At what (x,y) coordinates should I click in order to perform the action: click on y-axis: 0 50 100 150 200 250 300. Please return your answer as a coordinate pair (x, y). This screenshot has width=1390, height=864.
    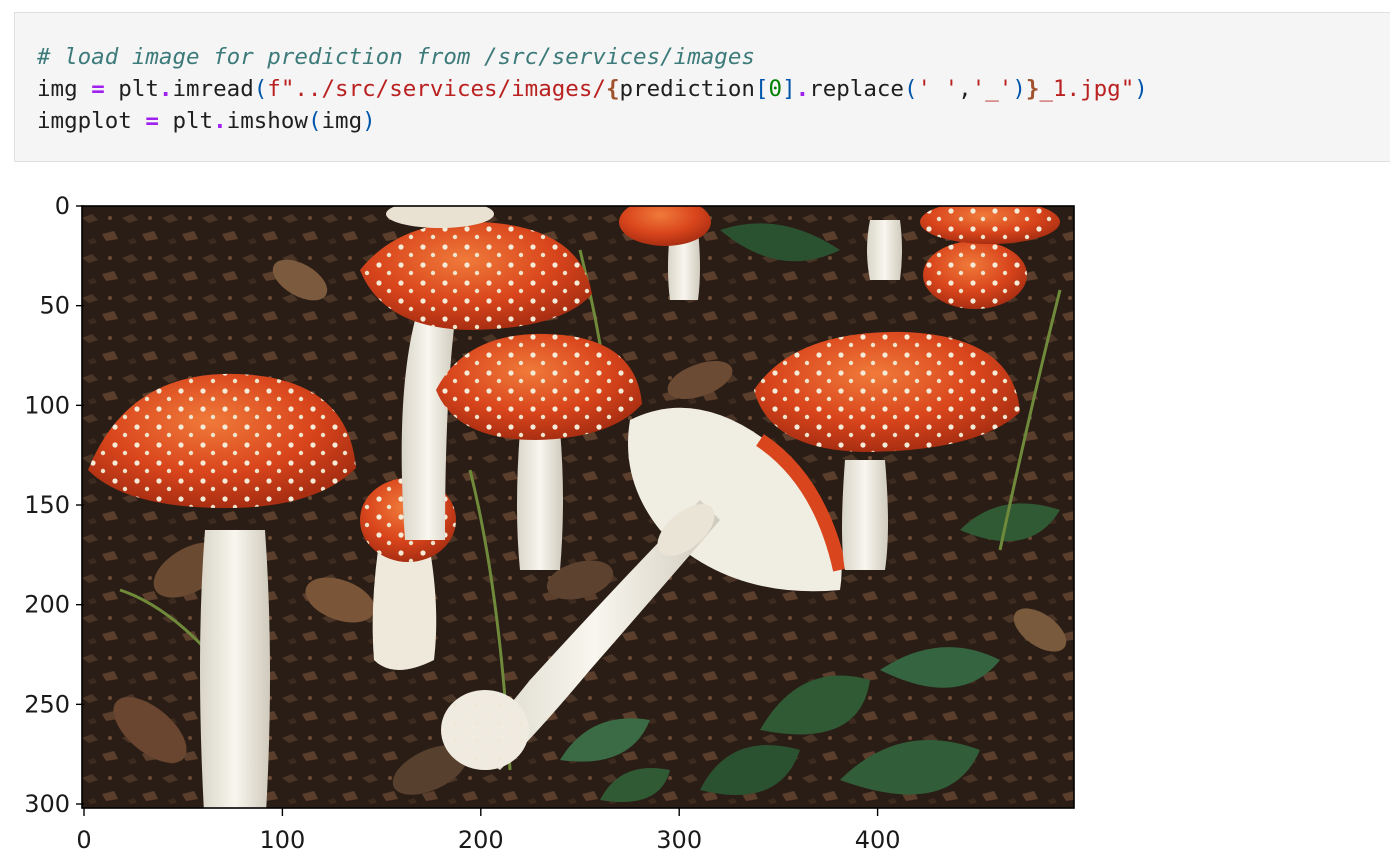
    Looking at the image, I should click on (54, 505).